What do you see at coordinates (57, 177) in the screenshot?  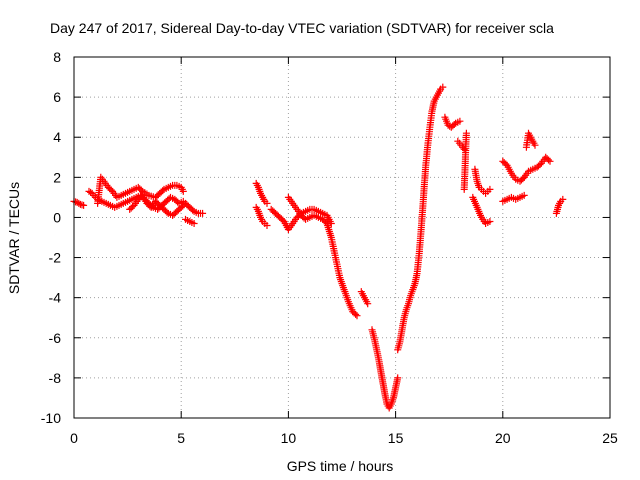 I see `y-tick-label: 2` at bounding box center [57, 177].